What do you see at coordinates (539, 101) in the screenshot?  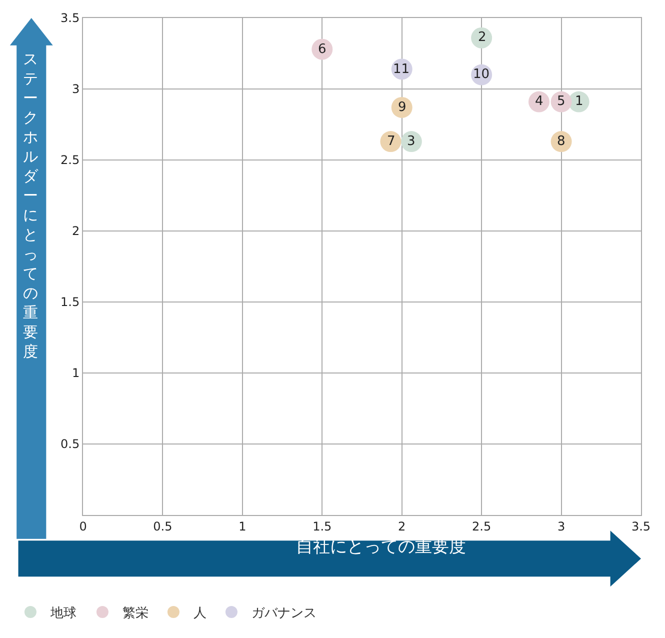 I see `annotation: 4` at bounding box center [539, 101].